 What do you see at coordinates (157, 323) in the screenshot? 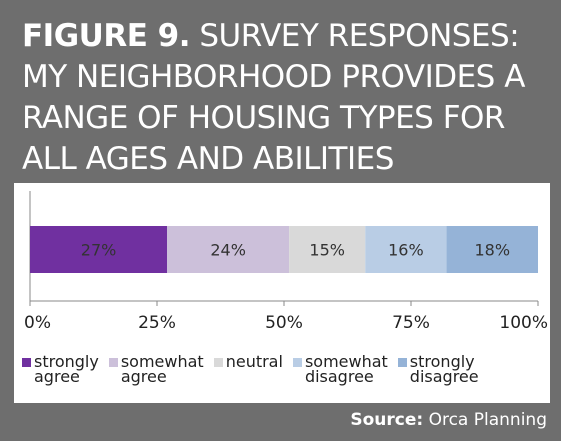
I see `x-tick-label: 25%` at bounding box center [157, 323].